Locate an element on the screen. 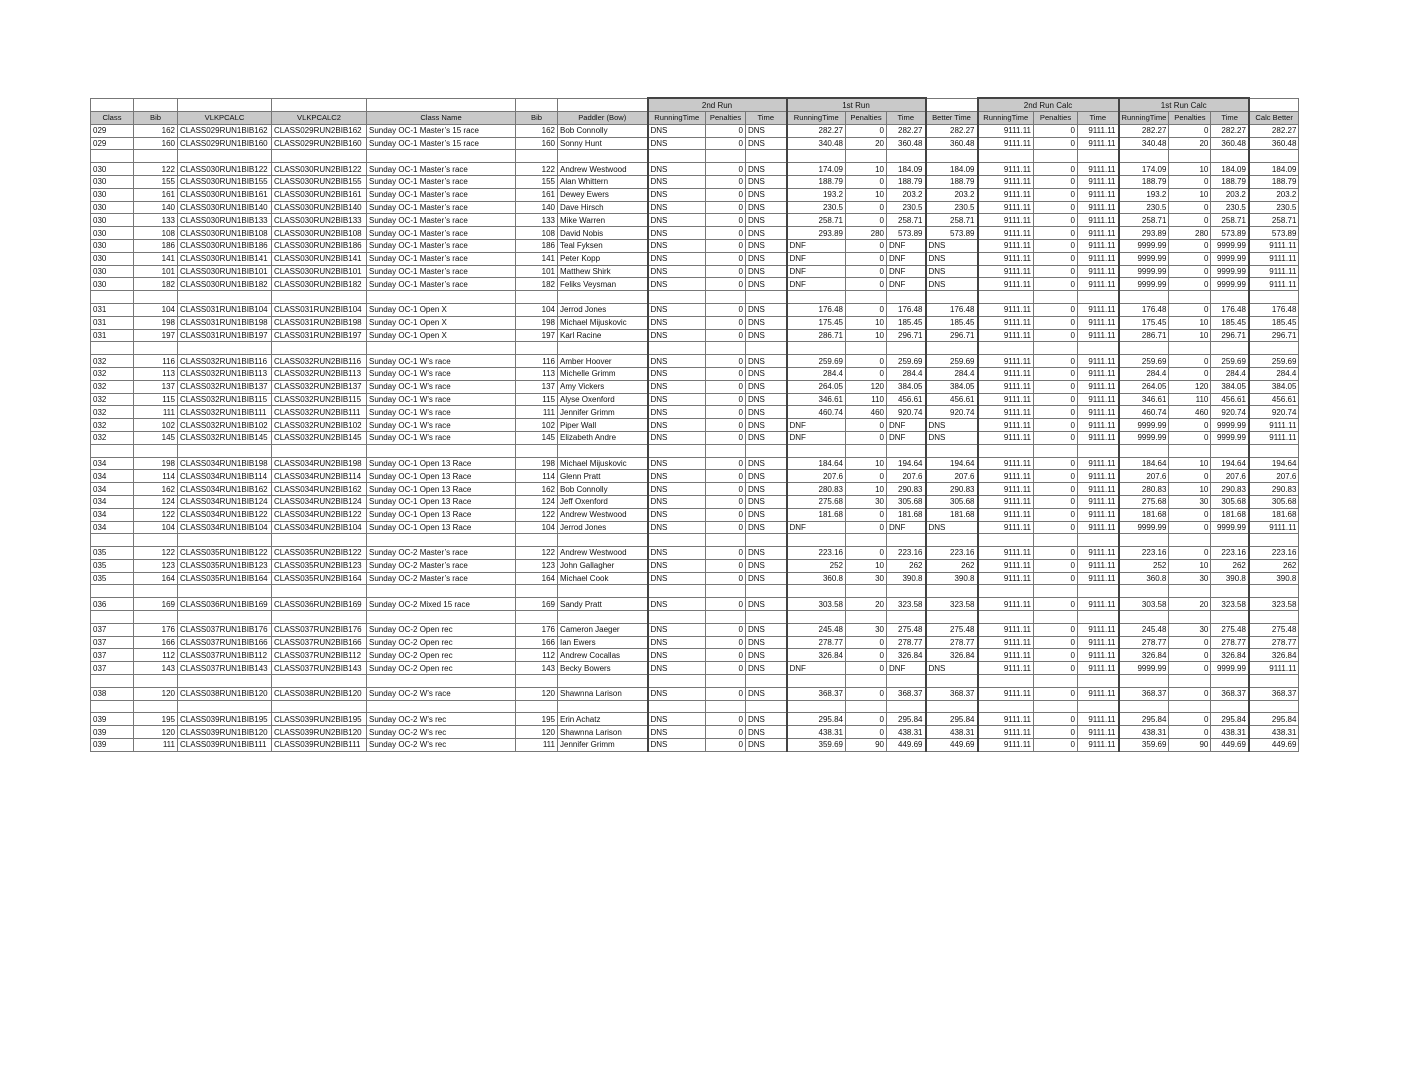  bib2-cell: 162 is located at coordinates (536, 489).